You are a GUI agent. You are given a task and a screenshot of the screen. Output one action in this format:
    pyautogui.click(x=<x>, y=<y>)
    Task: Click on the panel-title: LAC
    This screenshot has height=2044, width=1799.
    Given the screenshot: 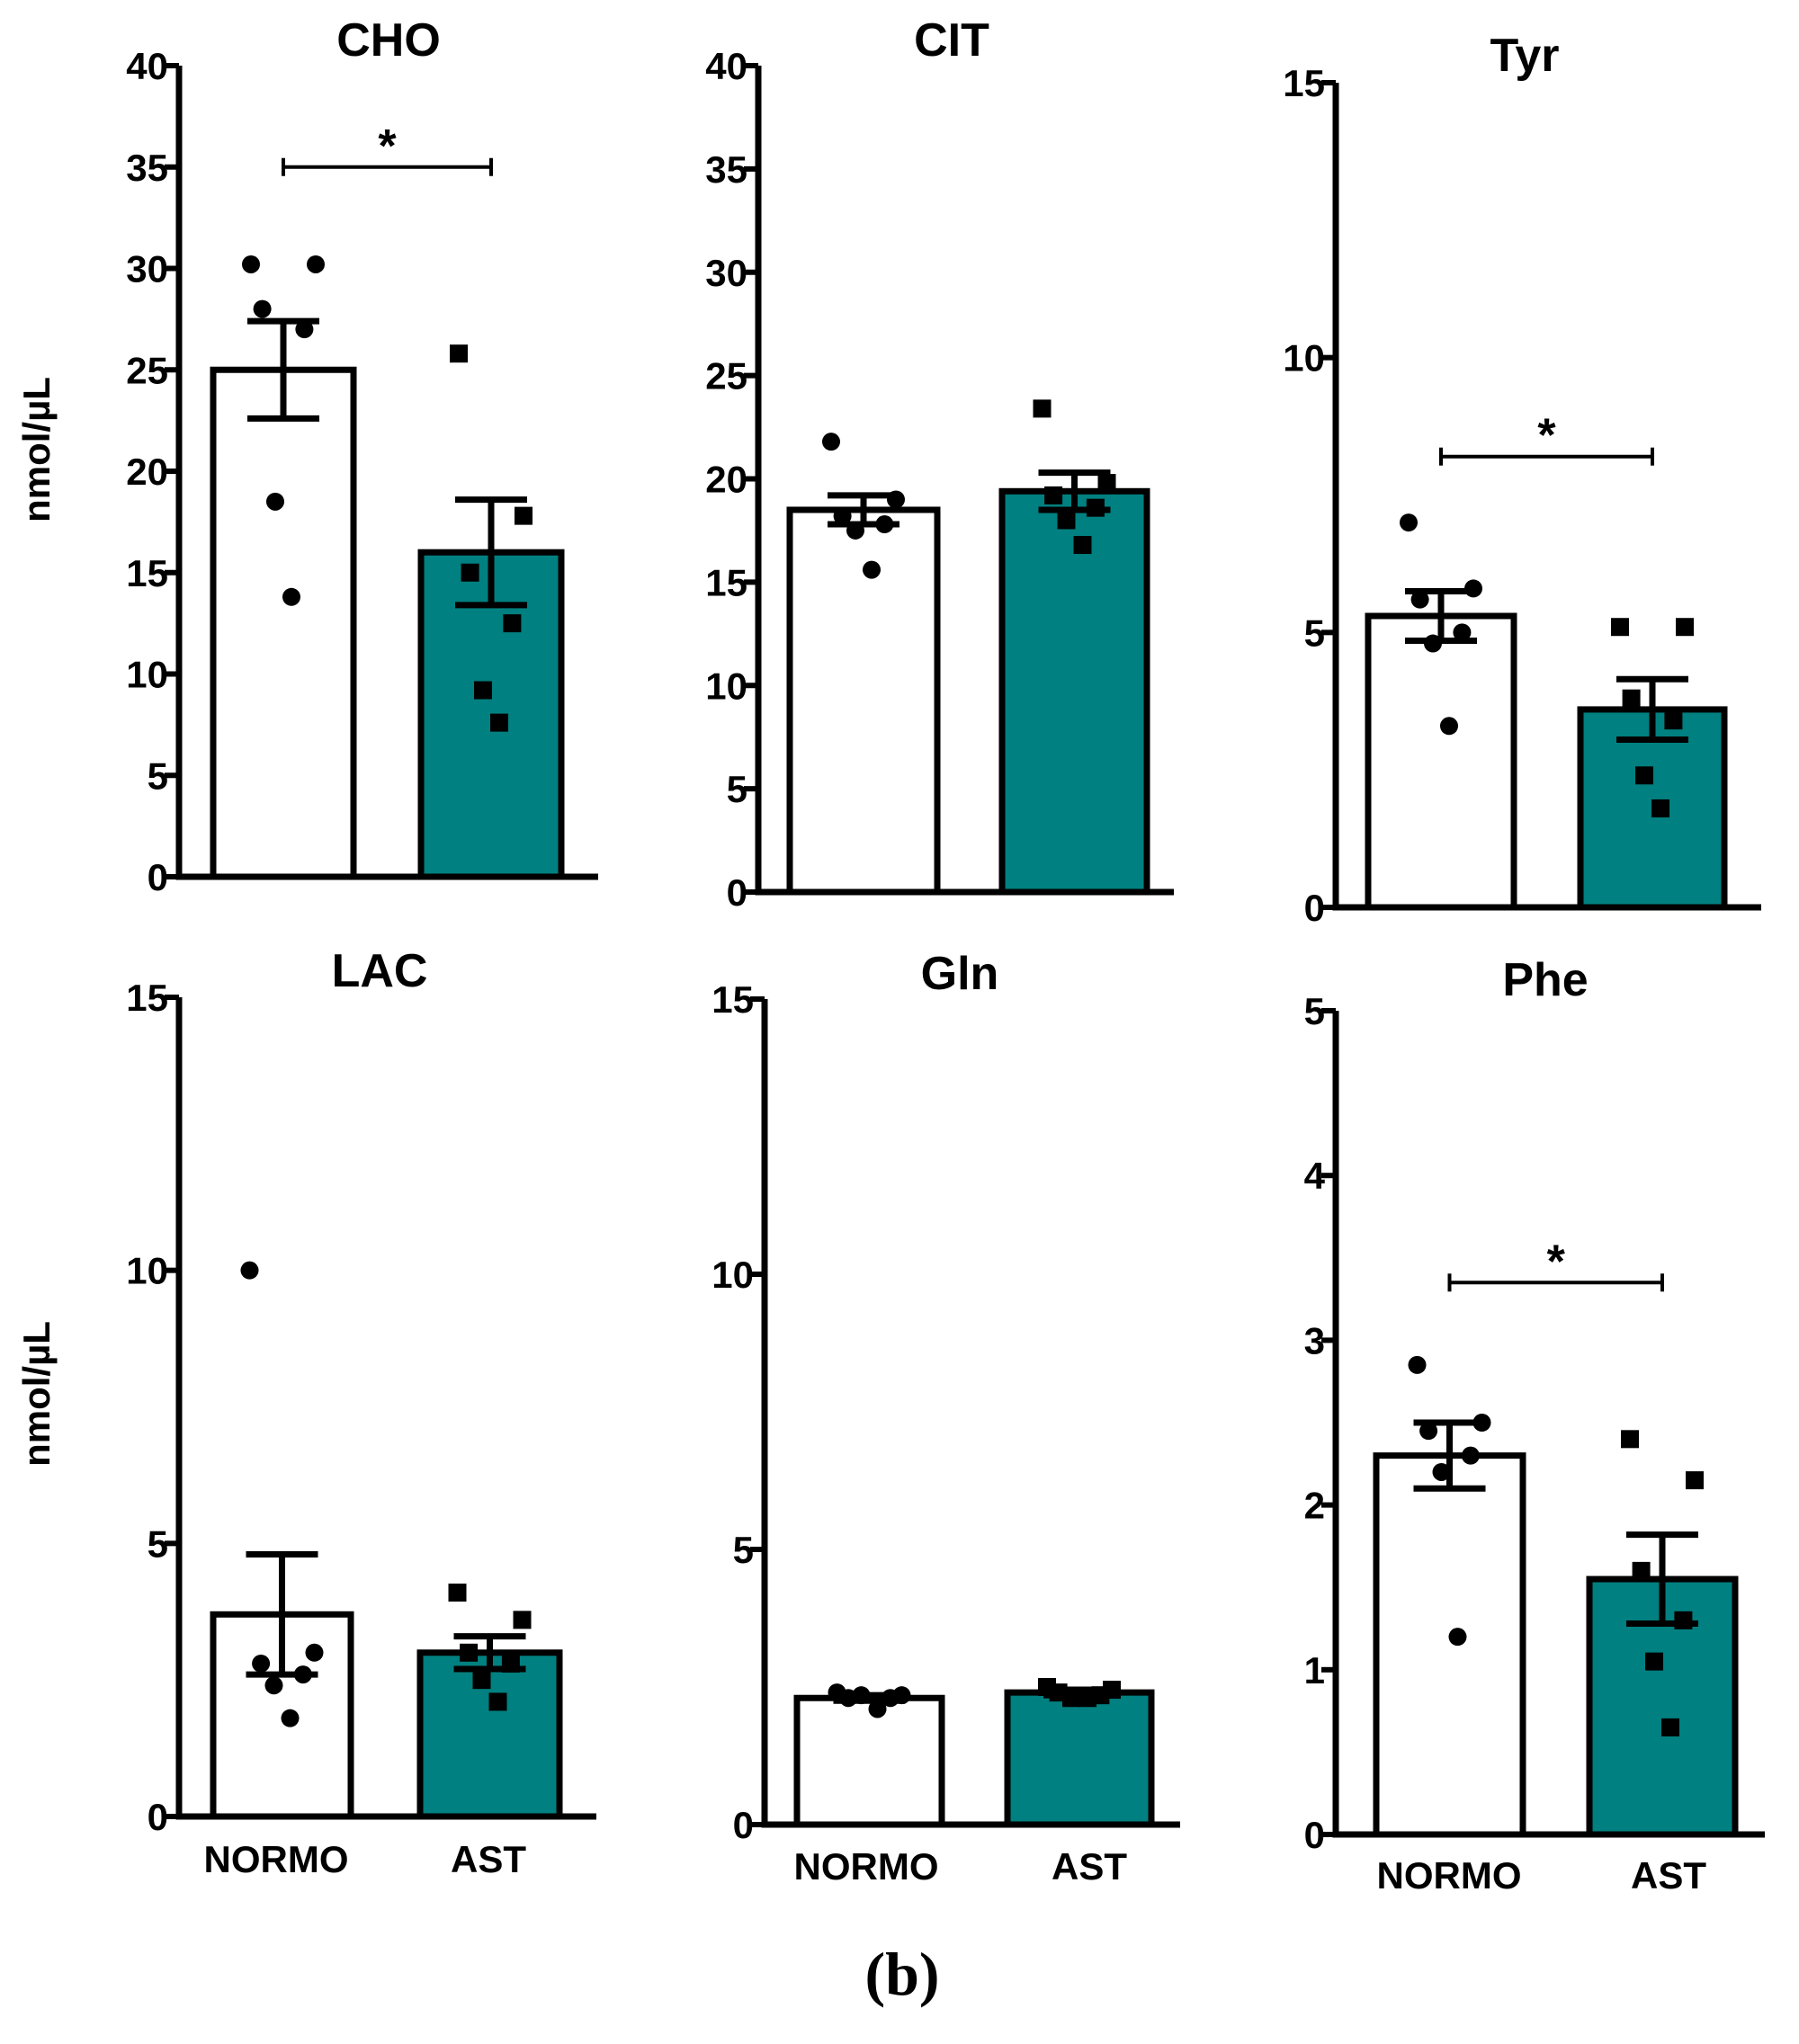 What is the action you would take?
    pyautogui.click(x=380, y=971)
    